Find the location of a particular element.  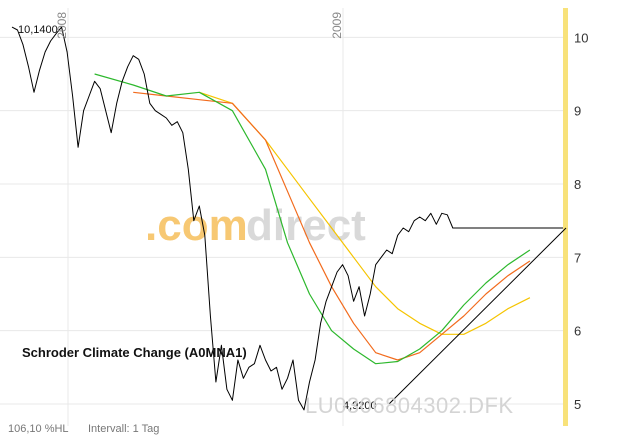

isin-label: LU0306804302.DFK is located at coordinates (409, 405).